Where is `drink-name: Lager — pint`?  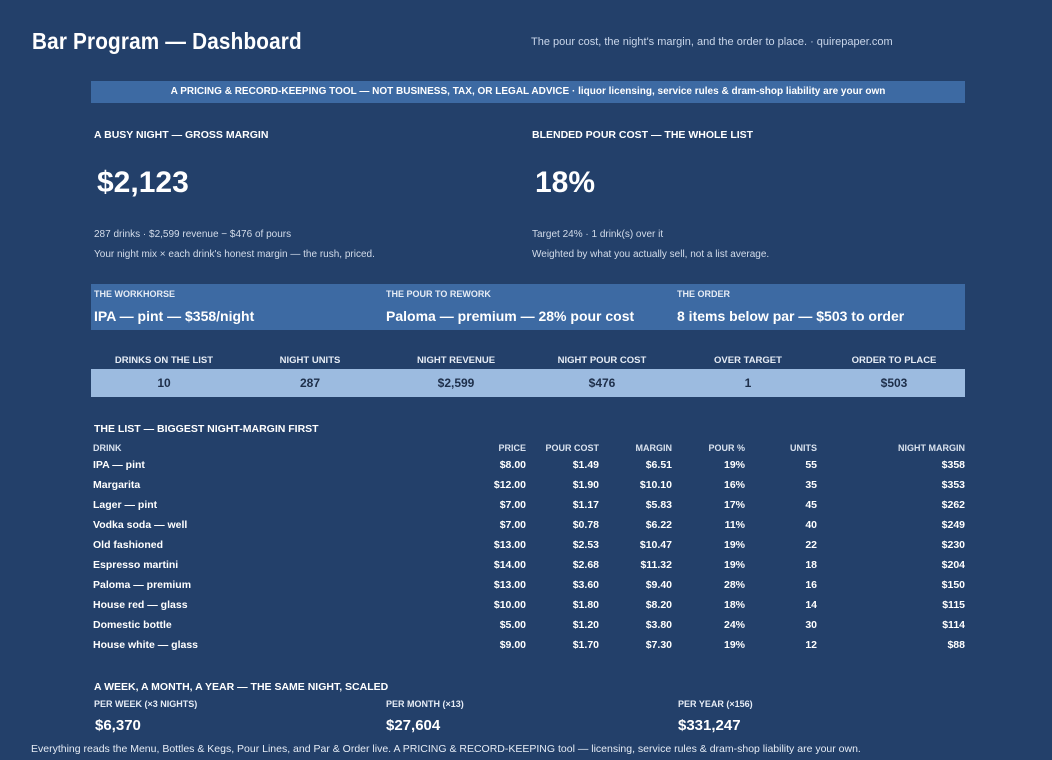 drink-name: Lager — pint is located at coordinates (125, 505).